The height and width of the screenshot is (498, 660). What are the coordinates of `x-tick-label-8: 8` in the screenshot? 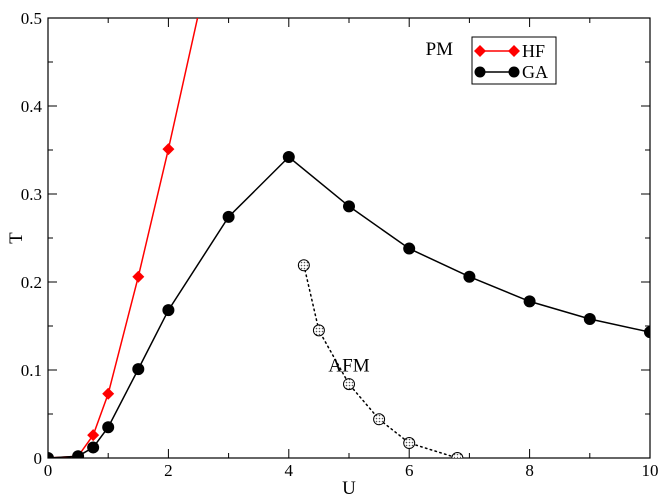 It's located at (529, 470).